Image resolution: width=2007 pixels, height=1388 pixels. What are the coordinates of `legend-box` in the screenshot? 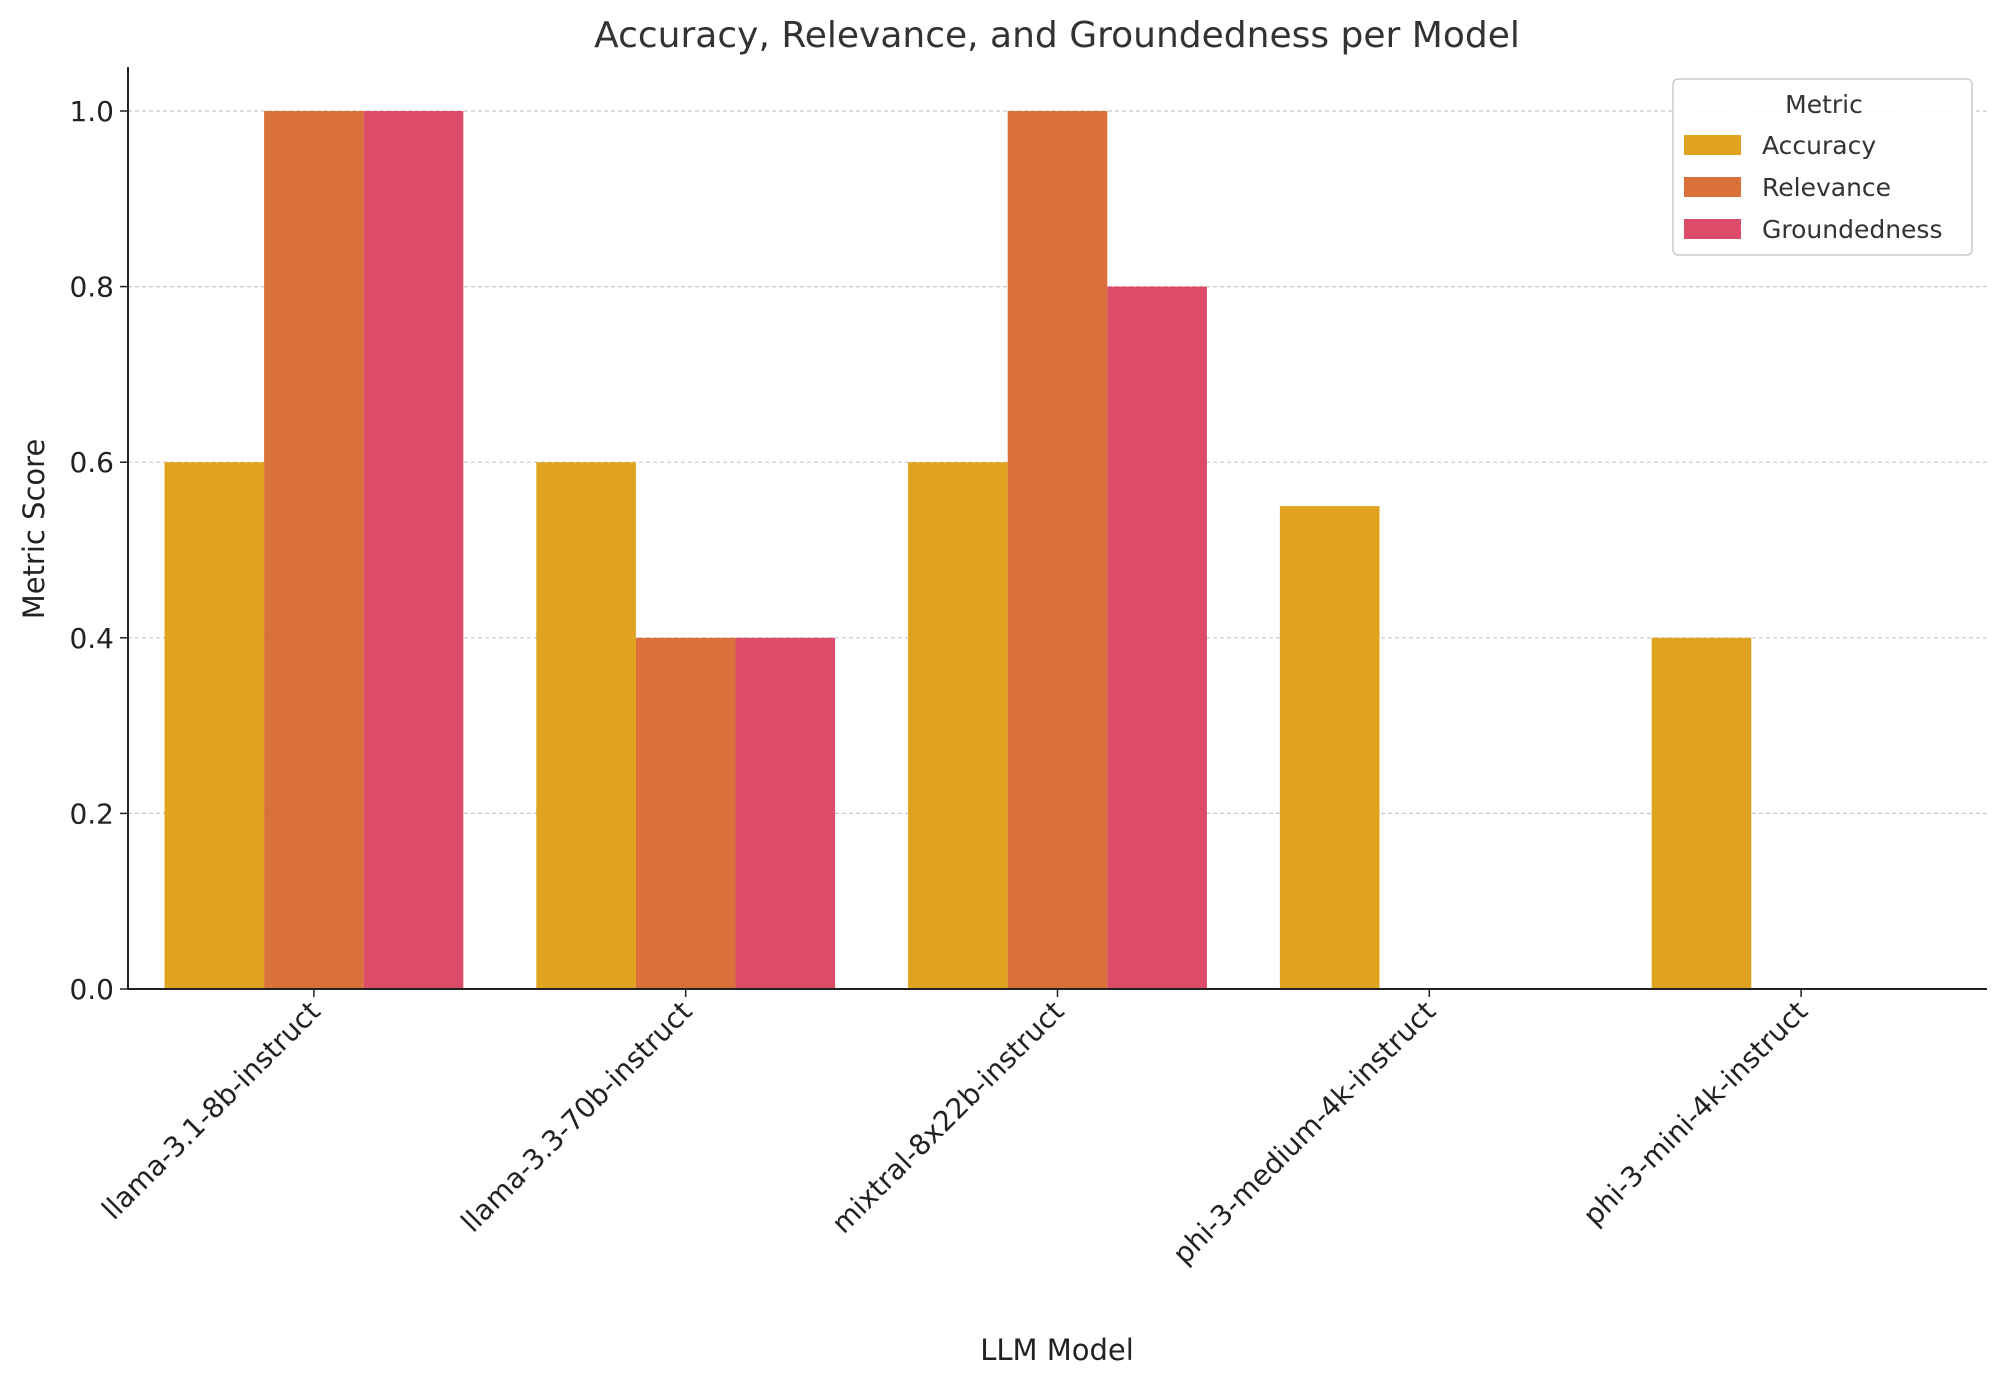 It's located at (1822, 167).